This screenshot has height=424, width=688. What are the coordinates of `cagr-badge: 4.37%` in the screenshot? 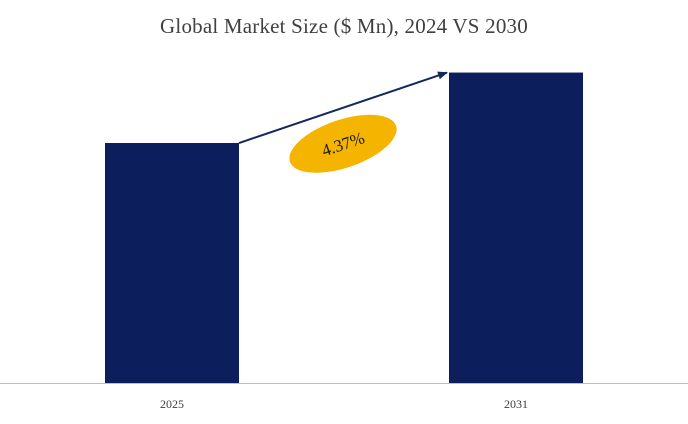 It's located at (343, 143).